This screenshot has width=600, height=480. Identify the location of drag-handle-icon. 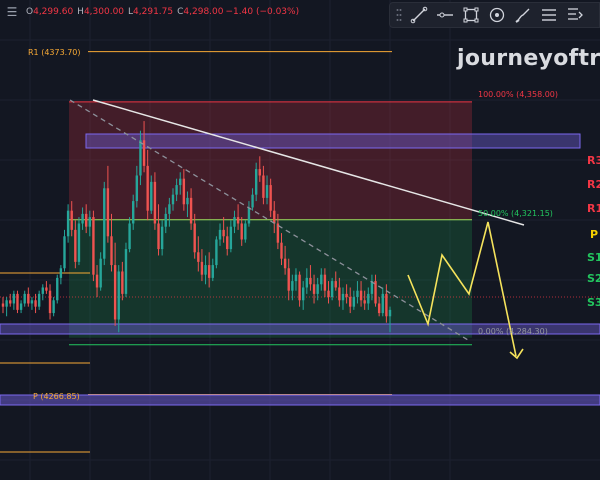
(399, 15).